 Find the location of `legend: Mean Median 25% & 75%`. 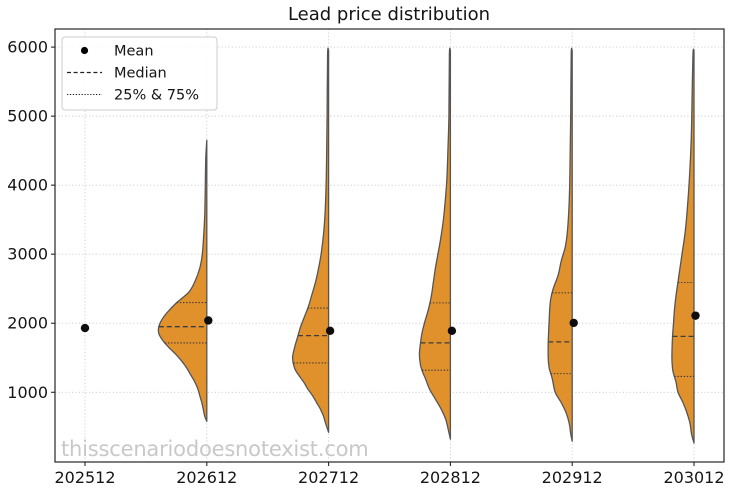

legend: Mean Median 25% & 75% is located at coordinates (139, 73).